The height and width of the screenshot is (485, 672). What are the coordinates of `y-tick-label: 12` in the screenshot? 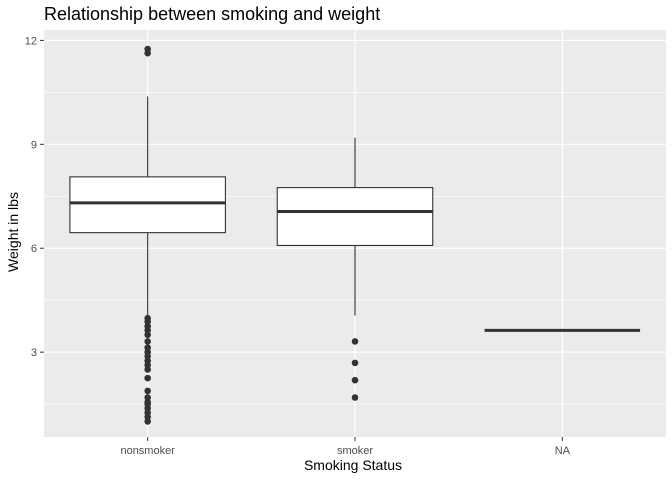 It's located at (31, 41).